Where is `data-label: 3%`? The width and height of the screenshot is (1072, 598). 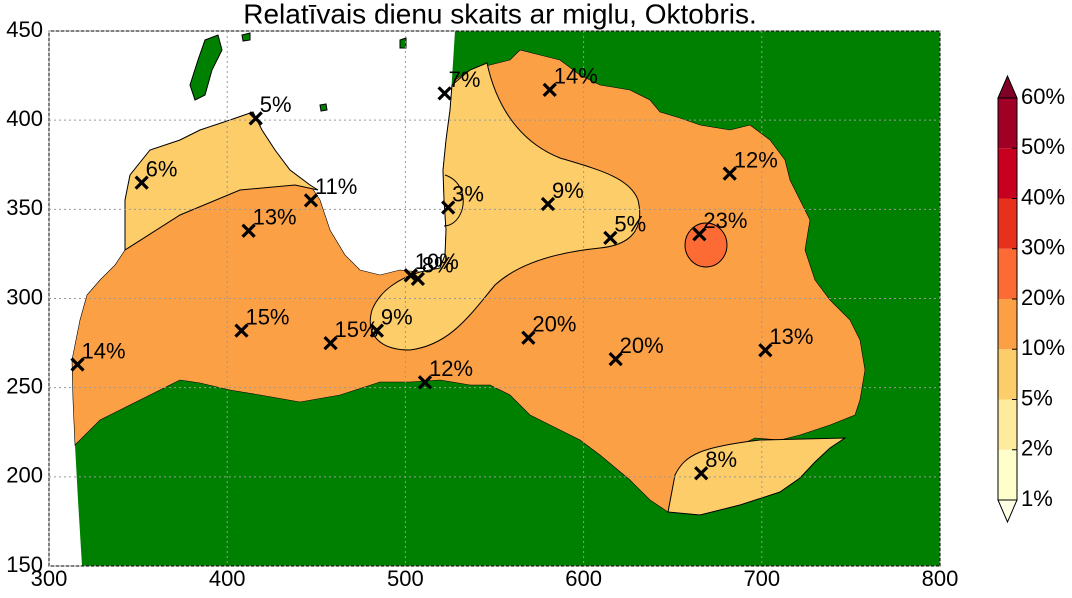 data-label: 3% is located at coordinates (468, 193).